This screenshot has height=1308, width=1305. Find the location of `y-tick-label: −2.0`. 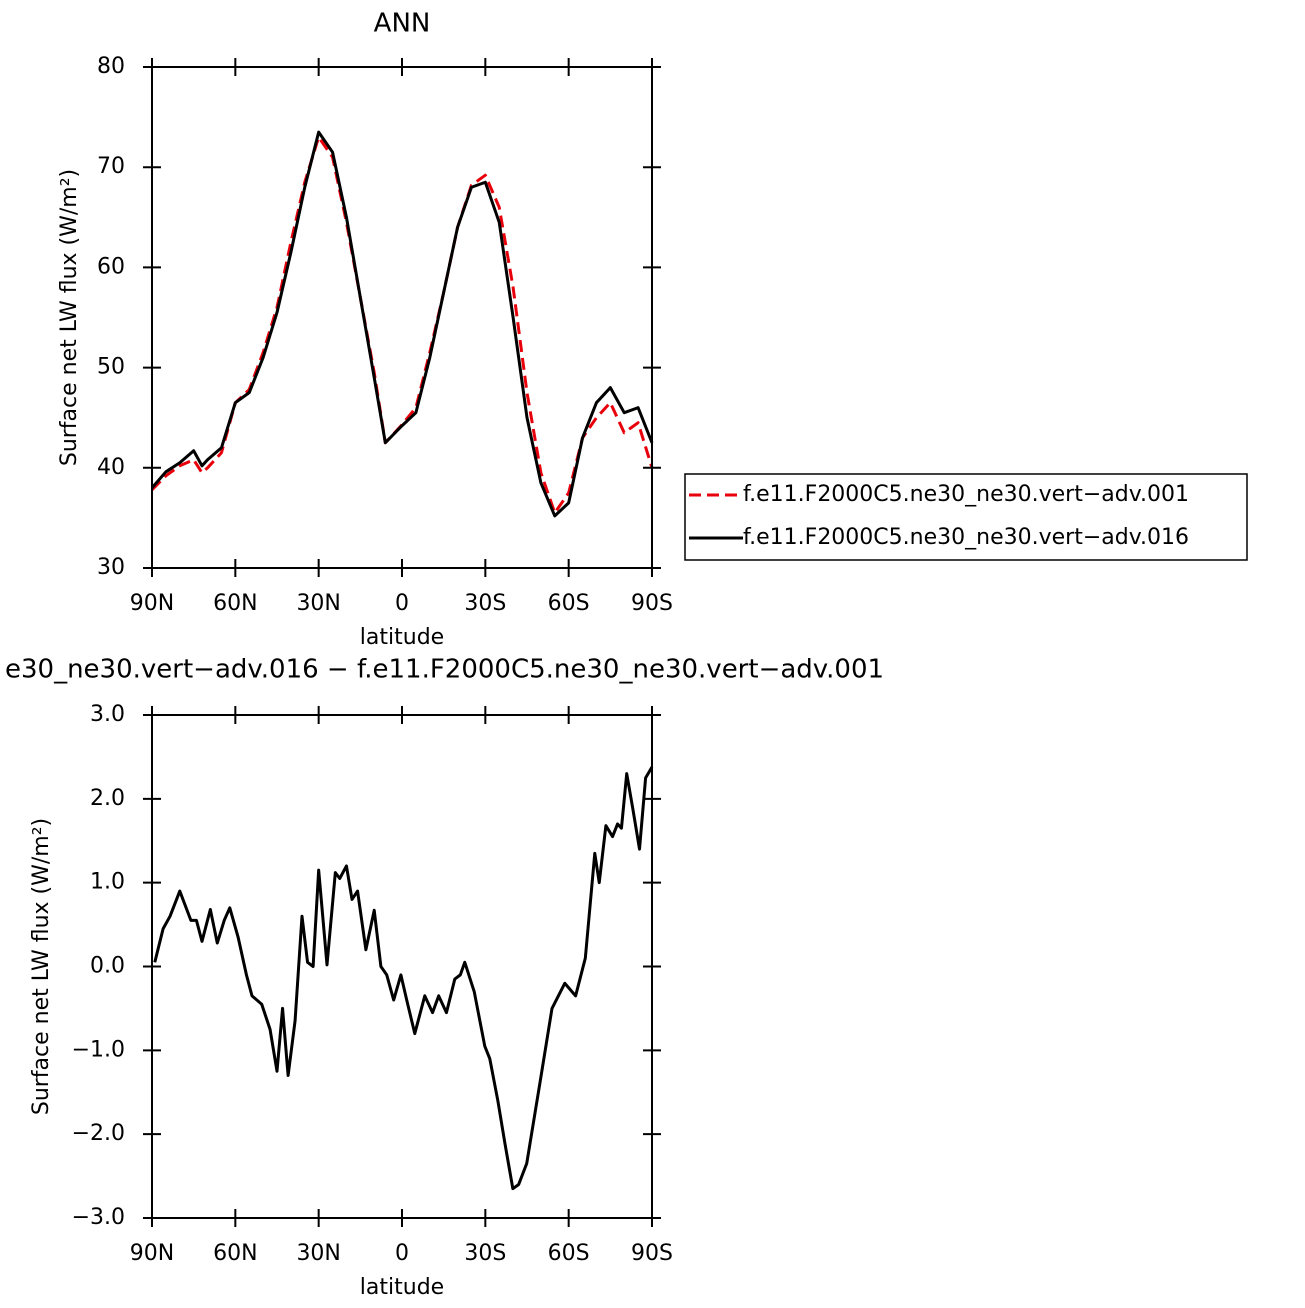

y-tick-label: −2.0 is located at coordinates (98, 1133).